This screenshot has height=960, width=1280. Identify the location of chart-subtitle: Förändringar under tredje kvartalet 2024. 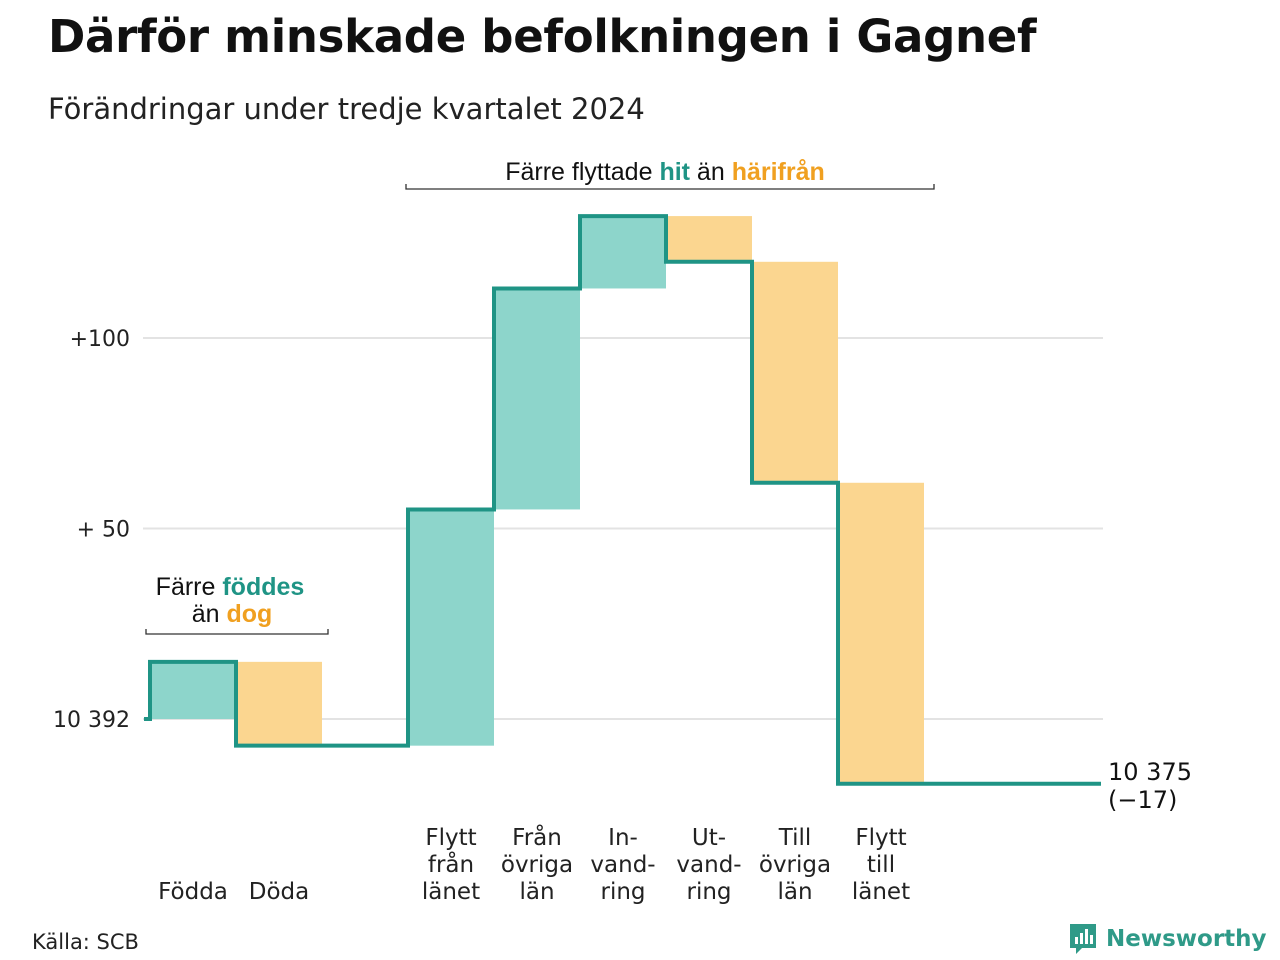
(346, 109).